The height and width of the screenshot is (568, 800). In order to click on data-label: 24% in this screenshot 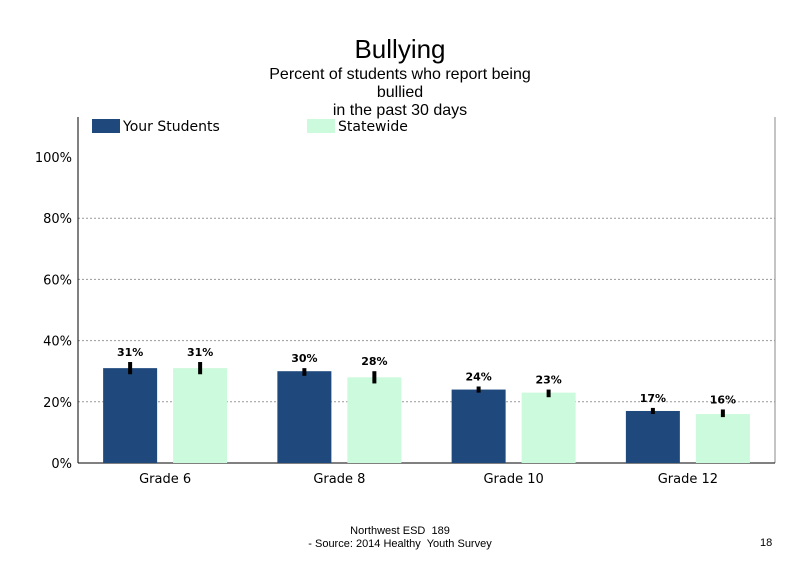, I will do `click(478, 377)`.